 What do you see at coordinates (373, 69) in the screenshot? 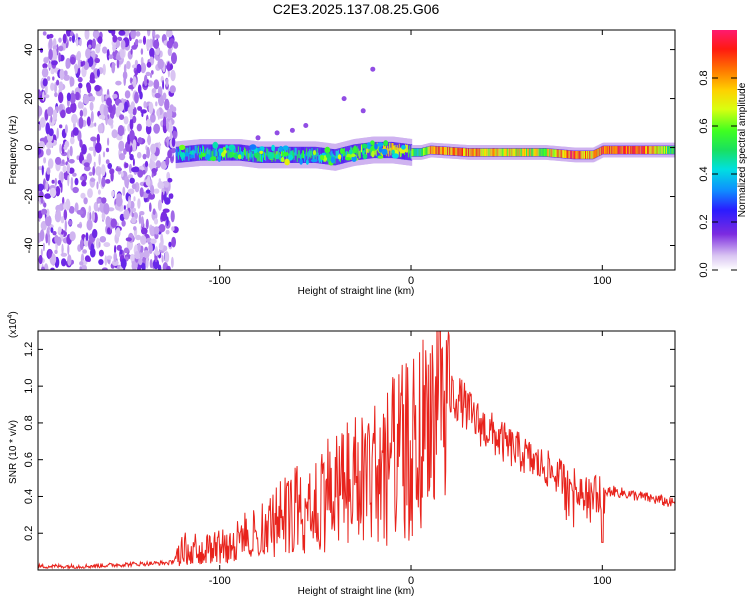
I see `spur-speck` at bounding box center [373, 69].